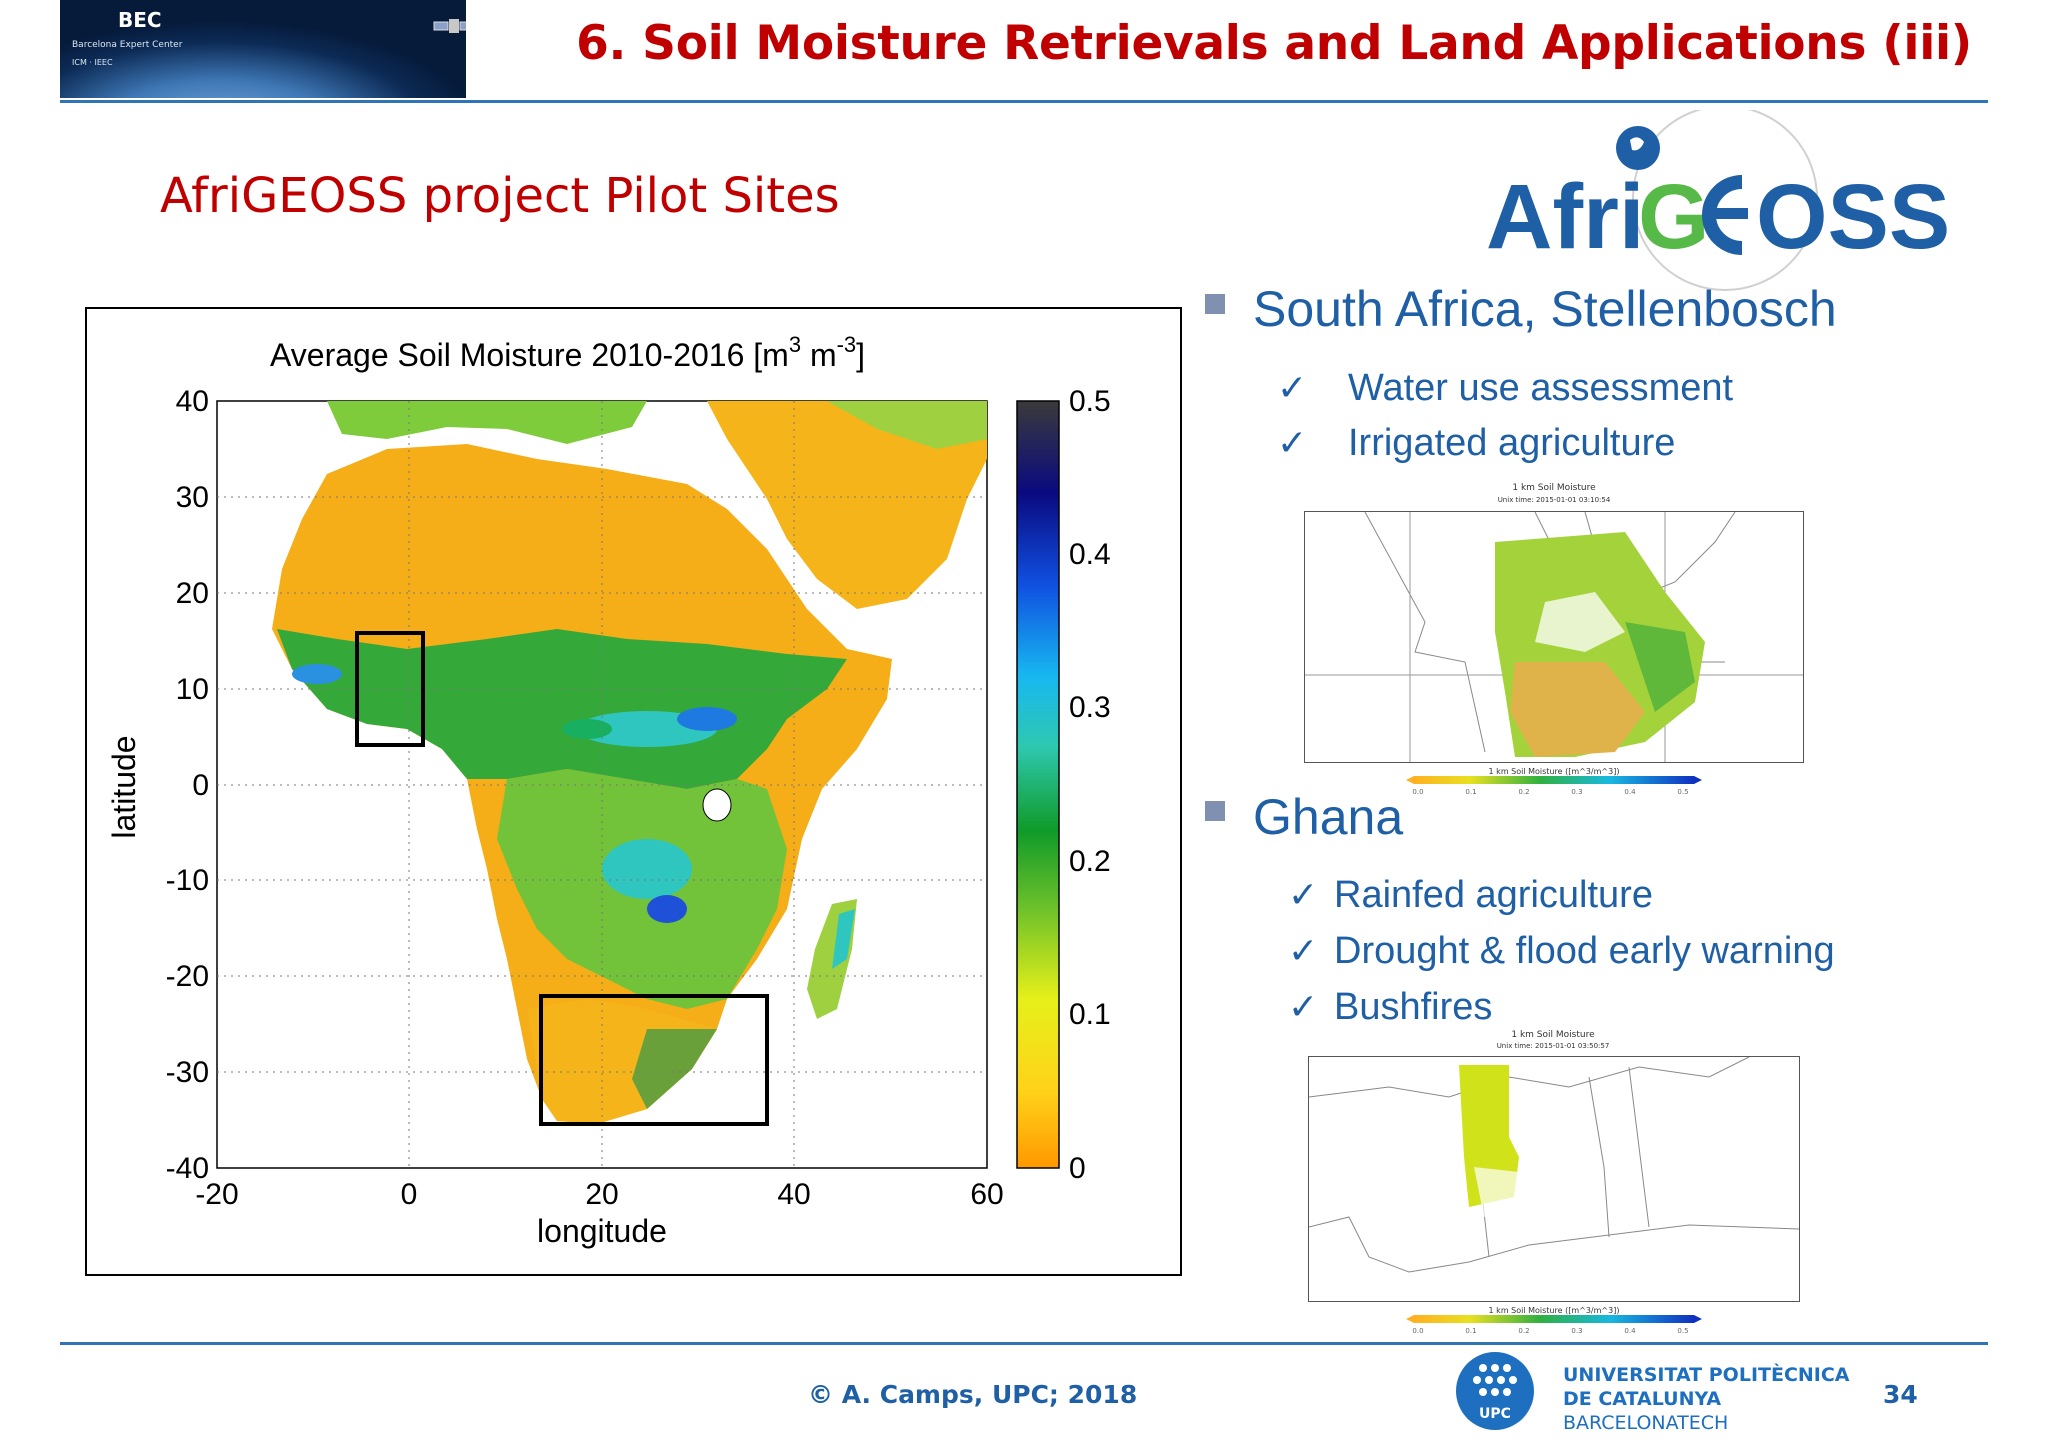 The height and width of the screenshot is (1448, 2048). I want to click on bec-logo-partners: ICM · IEEC, so click(92, 62).